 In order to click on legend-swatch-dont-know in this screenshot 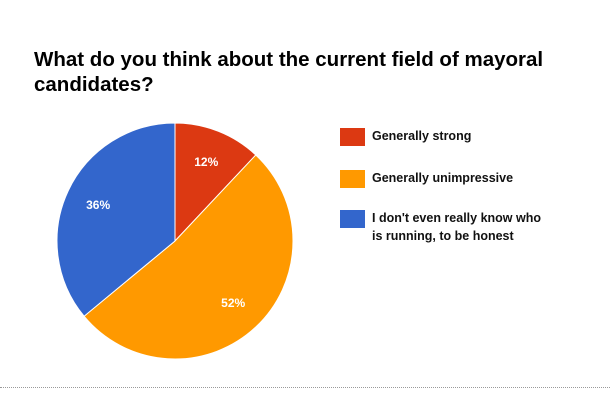, I will do `click(352, 219)`.